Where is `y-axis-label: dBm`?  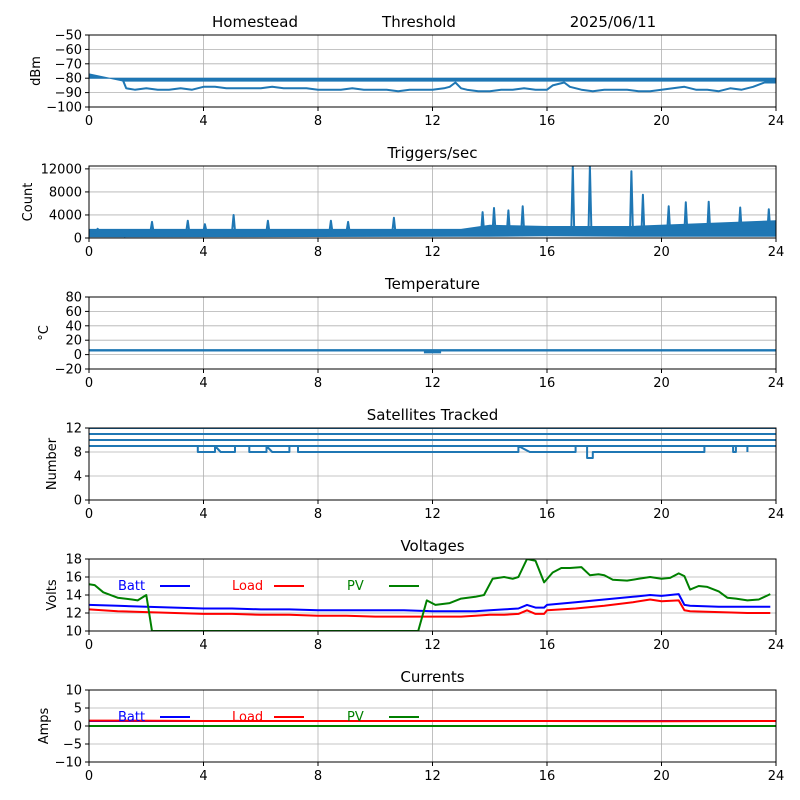 y-axis-label: dBm is located at coordinates (36, 71).